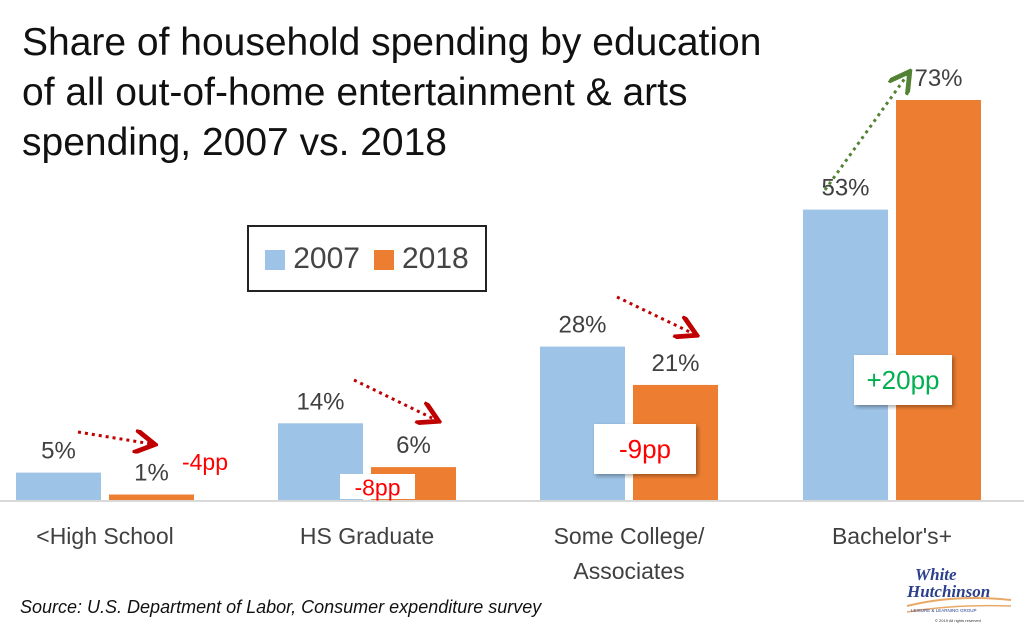  Describe the element at coordinates (421, 259) in the screenshot. I see `legend-item-2018: 2018` at that location.